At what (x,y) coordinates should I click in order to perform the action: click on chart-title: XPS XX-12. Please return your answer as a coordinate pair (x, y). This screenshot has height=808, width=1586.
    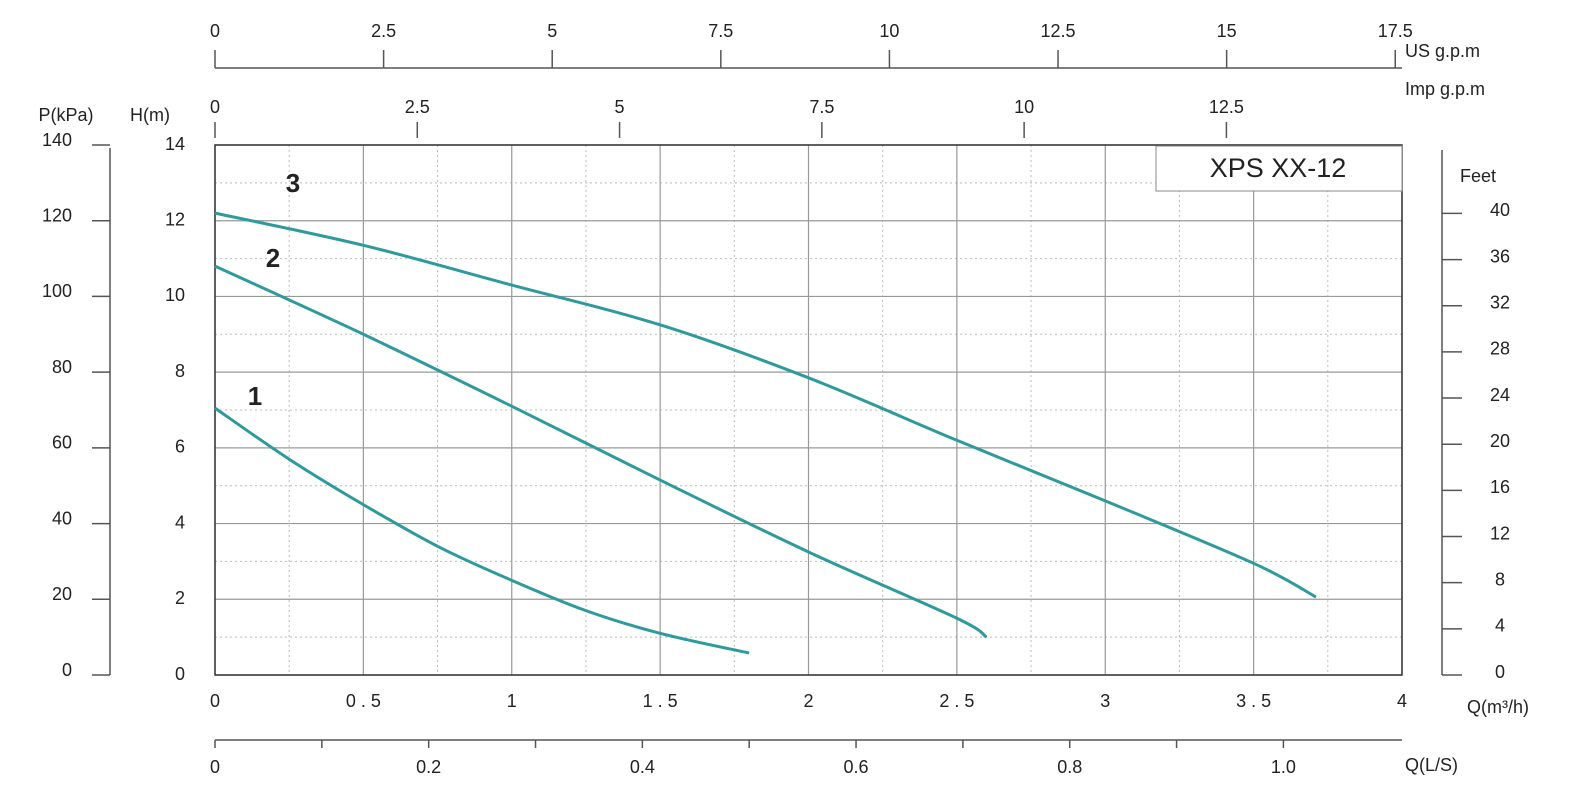
    Looking at the image, I should click on (1278, 168).